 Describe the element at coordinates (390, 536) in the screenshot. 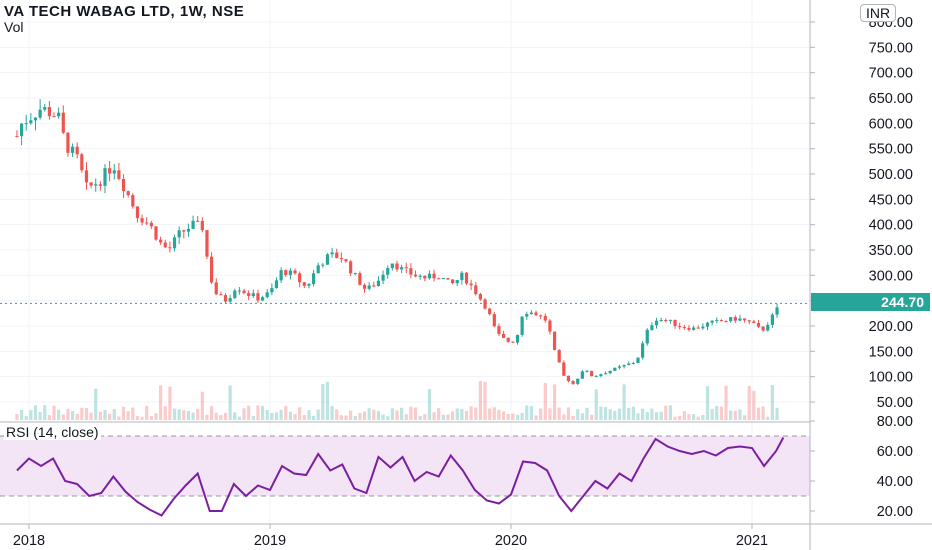

I see `time-axis: 2018 2019 2020 2021` at that location.